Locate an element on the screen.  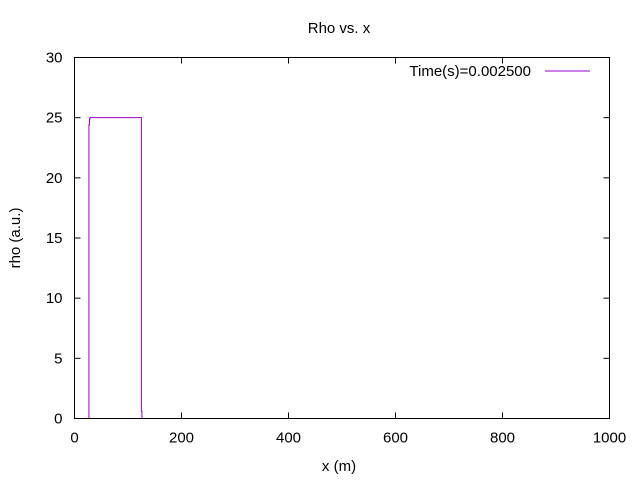
series-layer is located at coordinates (115, 268).